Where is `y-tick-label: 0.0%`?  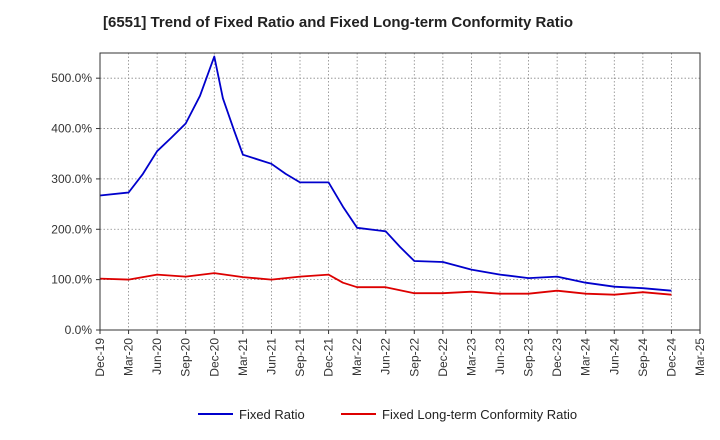
y-tick-label: 0.0% is located at coordinates (79, 330).